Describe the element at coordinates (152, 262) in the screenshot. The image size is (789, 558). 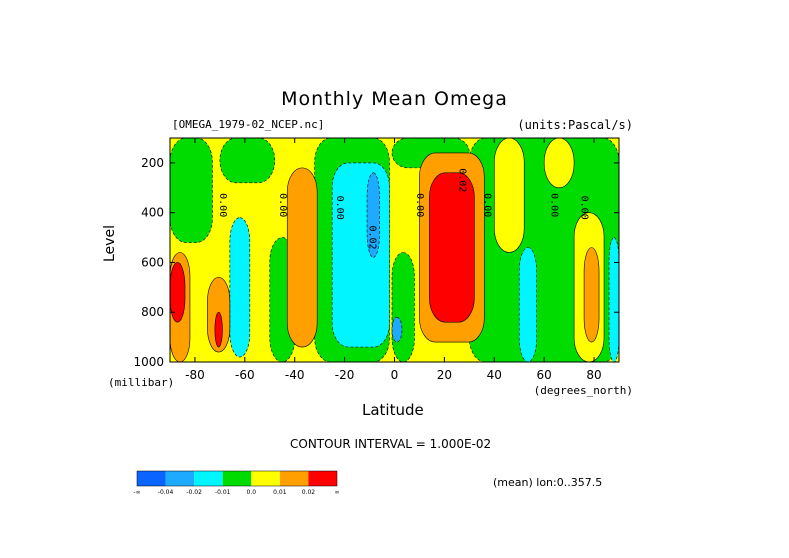
I see `y-tick-label: 600` at that location.